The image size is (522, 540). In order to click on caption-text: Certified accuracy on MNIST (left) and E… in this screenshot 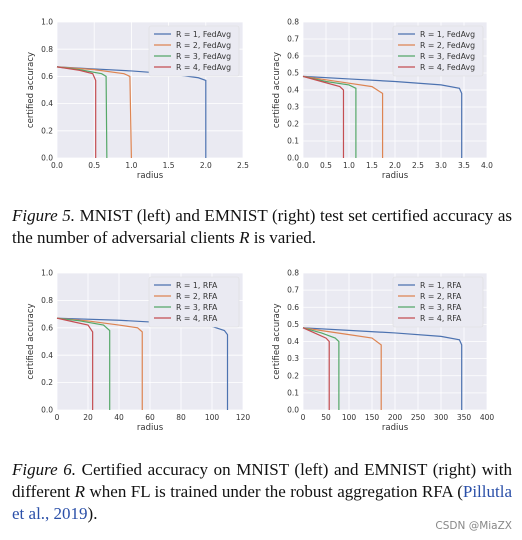, I will do `click(262, 480)`.